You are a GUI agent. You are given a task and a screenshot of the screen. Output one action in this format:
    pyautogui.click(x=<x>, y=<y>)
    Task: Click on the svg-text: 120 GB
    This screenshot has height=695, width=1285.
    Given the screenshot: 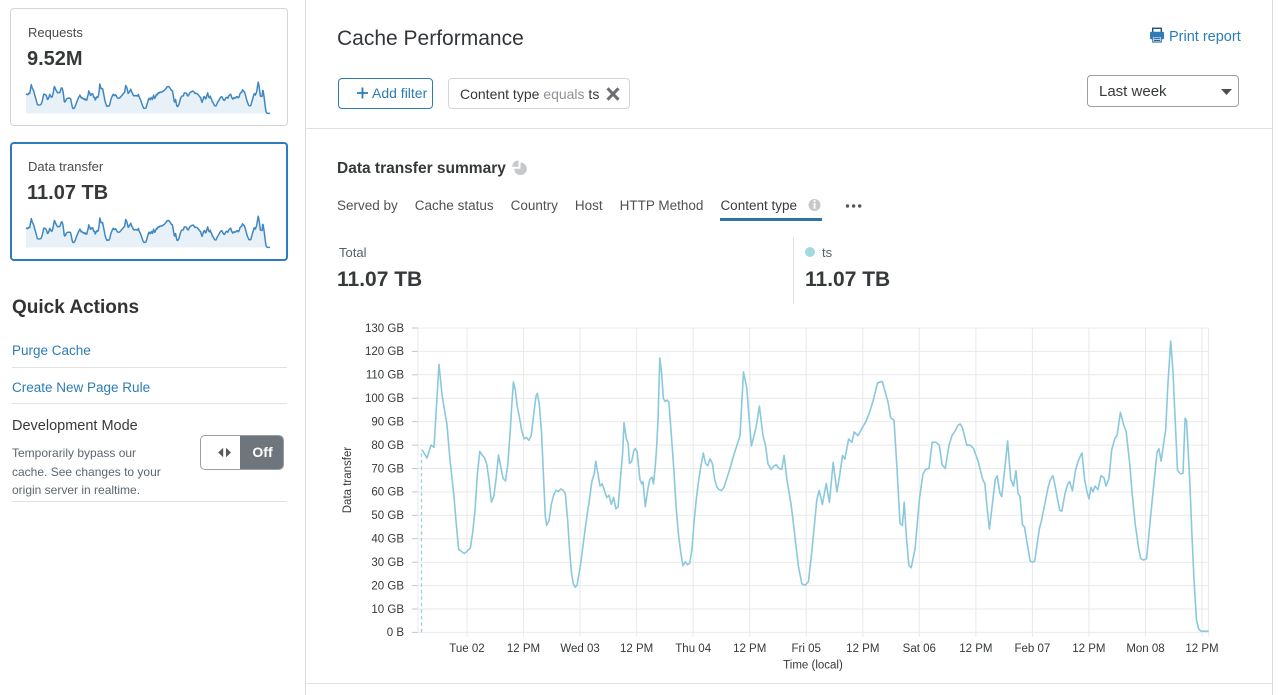 What is the action you would take?
    pyautogui.click(x=384, y=352)
    